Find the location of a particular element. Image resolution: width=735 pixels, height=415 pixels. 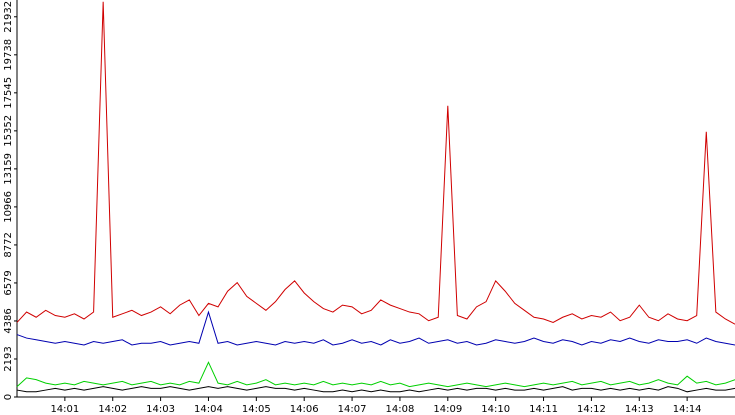

x-tick-label: 14:01 is located at coordinates (64, 409).